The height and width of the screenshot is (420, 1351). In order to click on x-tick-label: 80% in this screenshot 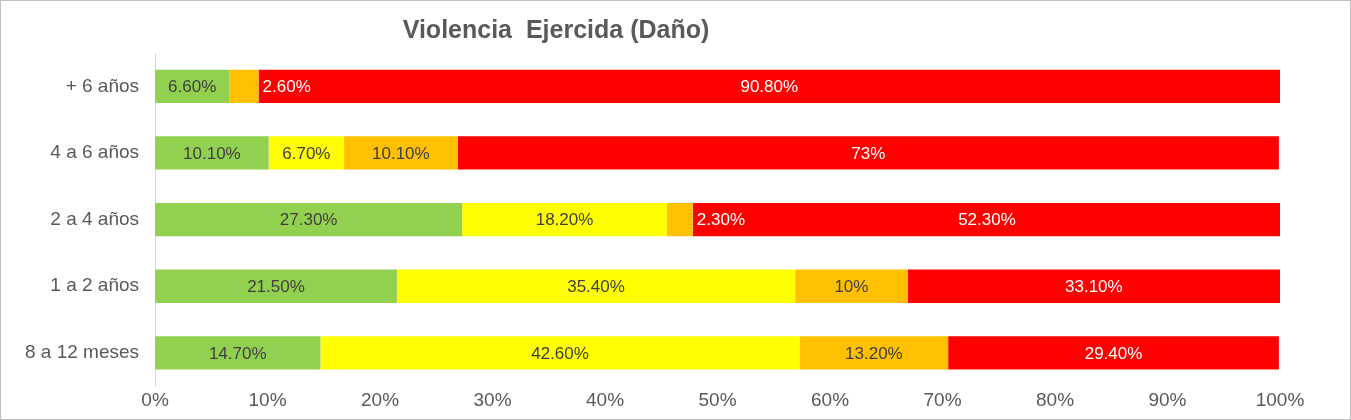, I will do `click(1055, 399)`.